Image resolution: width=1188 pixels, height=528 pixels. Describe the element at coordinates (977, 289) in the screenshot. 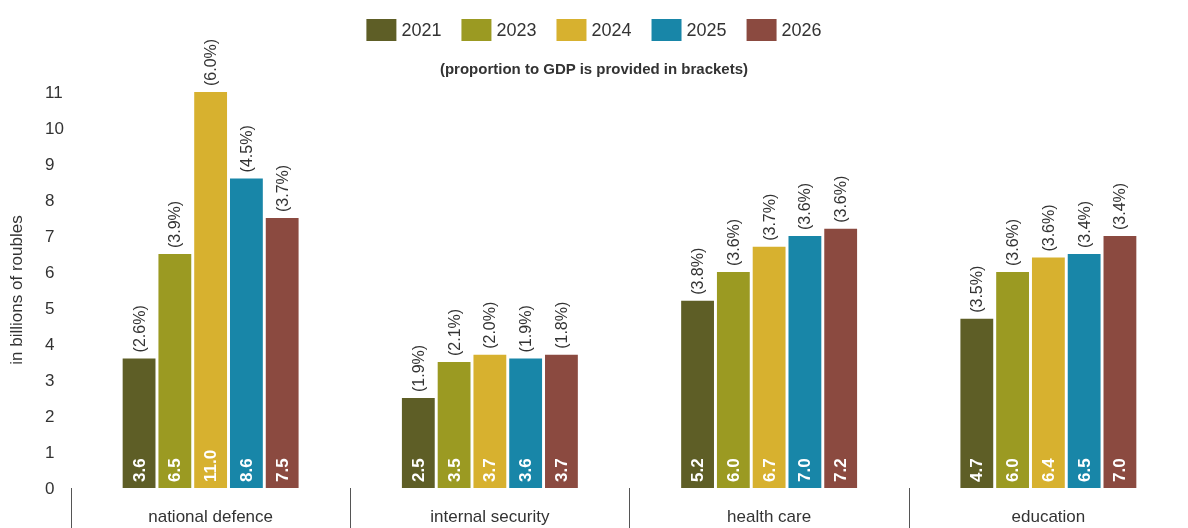

I see `annotation: (3.5%)` at that location.